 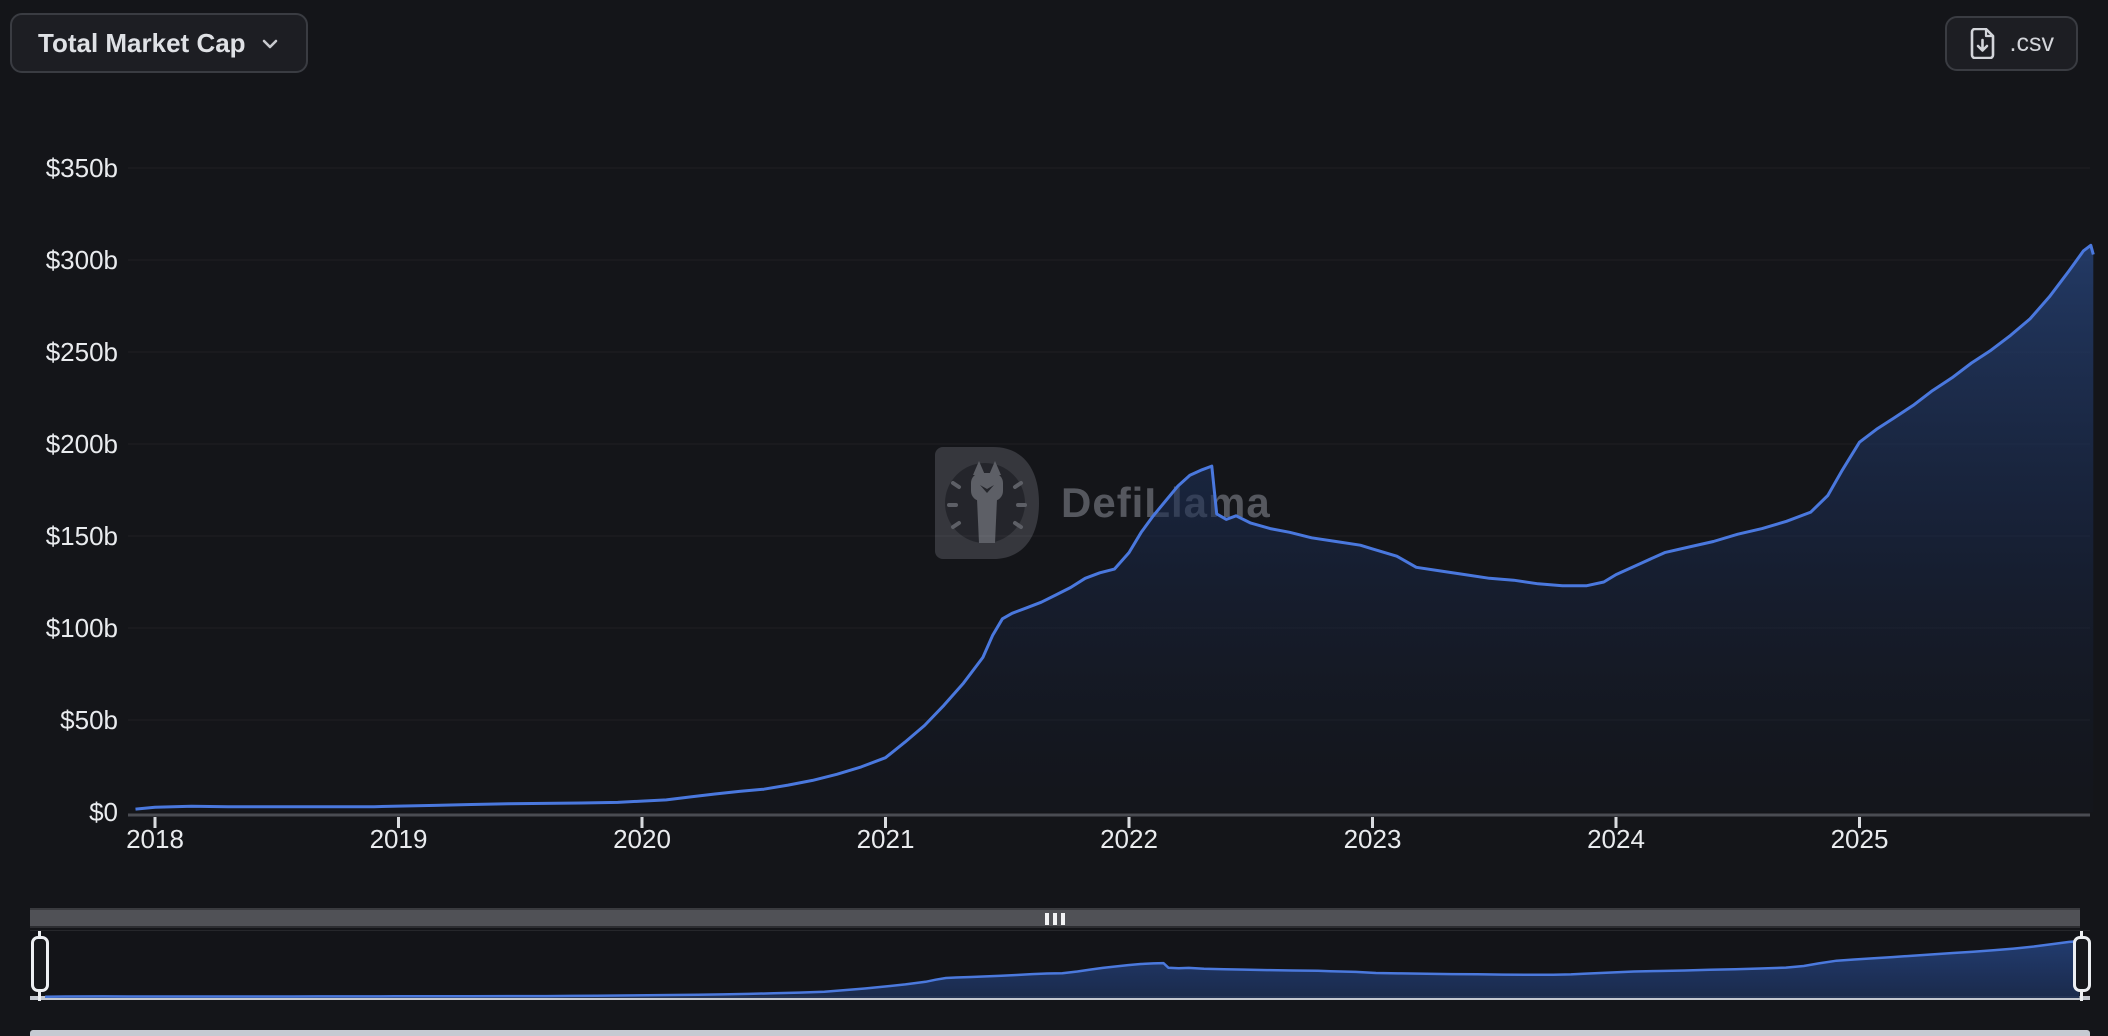 What do you see at coordinates (885, 839) in the screenshot?
I see `x-axis-label: 2021` at bounding box center [885, 839].